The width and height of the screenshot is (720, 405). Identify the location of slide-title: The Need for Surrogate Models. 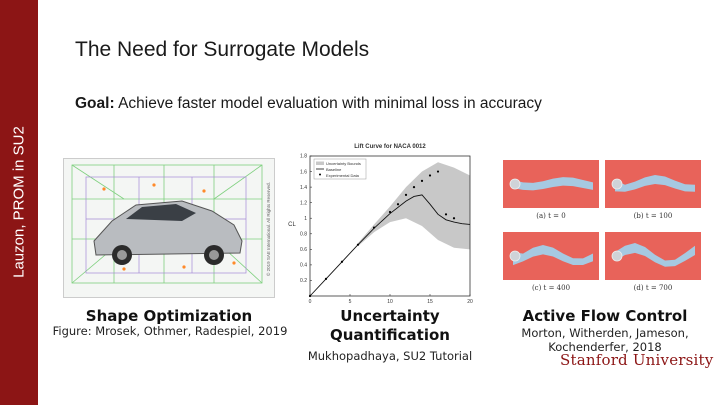
(222, 49).